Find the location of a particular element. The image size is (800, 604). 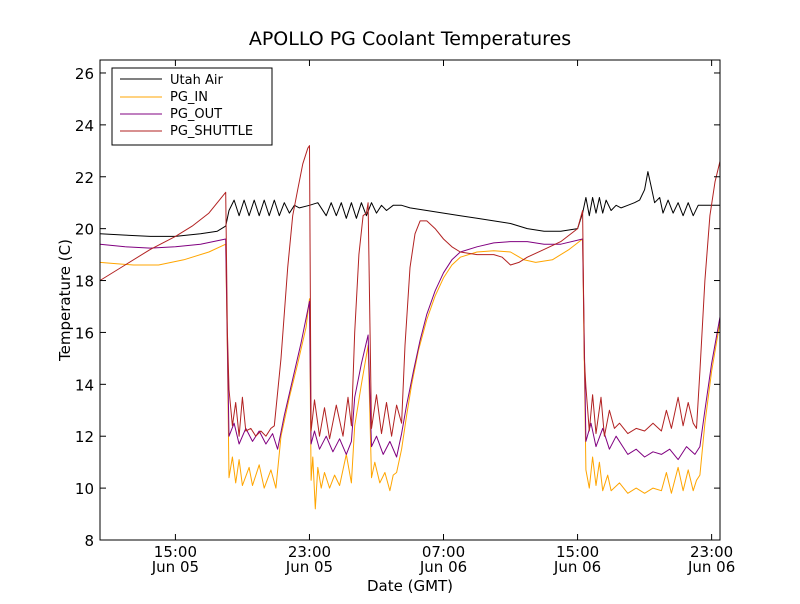

legend: Utah Air PG_IN PG_OUT PG_SHUTTLE is located at coordinates (192, 106).